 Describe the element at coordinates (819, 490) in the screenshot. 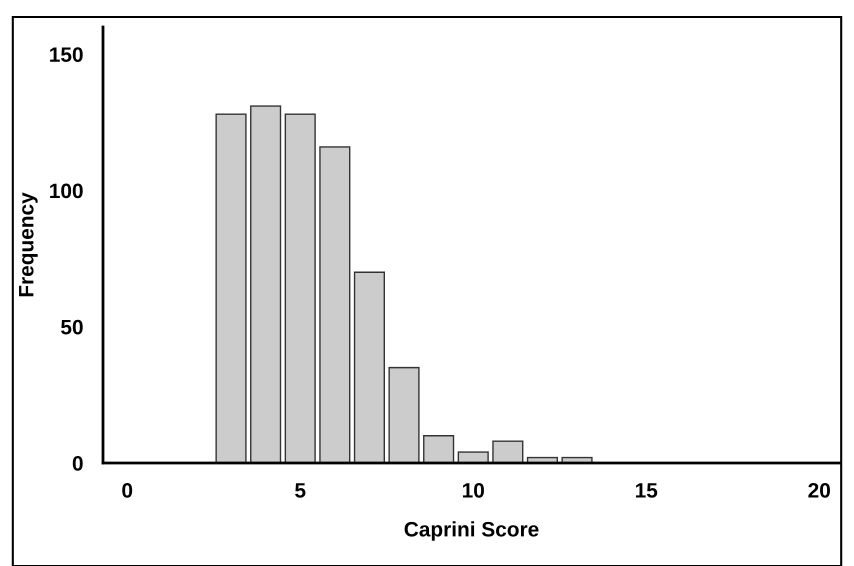

I see `x-tick-label: 20` at that location.